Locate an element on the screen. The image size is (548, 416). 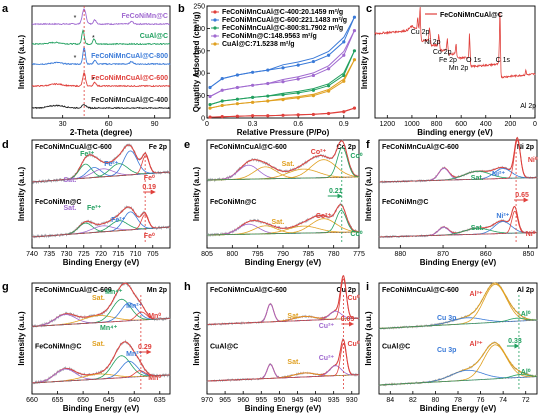
x-tick-label: 795 is located at coordinates (258, 254).